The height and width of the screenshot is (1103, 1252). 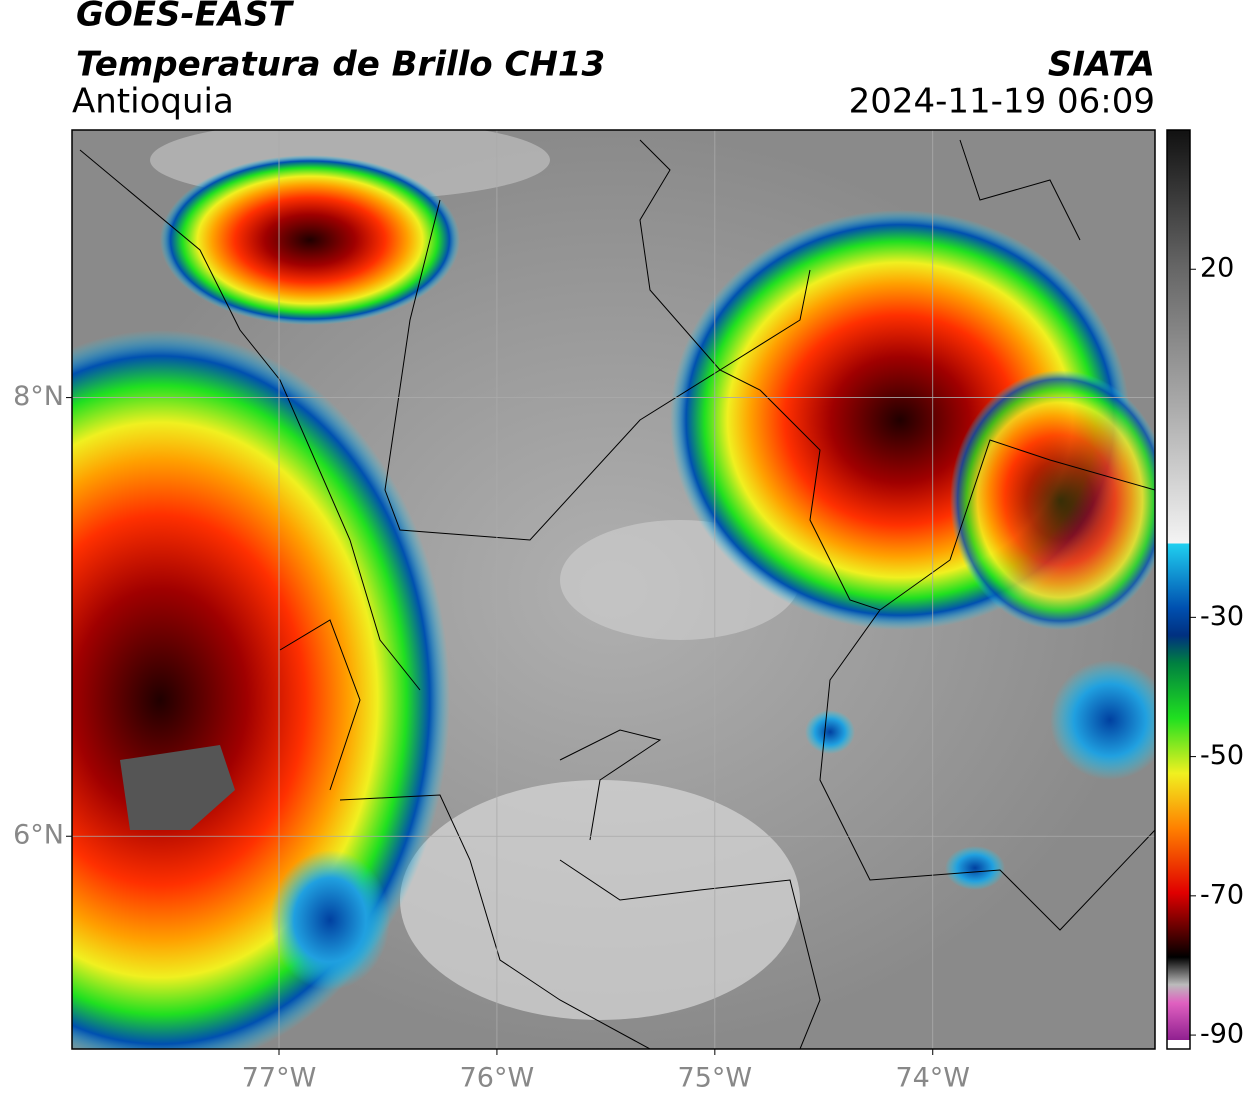 I want to click on colorbar-tick-label: 20, so click(x=1217, y=268).